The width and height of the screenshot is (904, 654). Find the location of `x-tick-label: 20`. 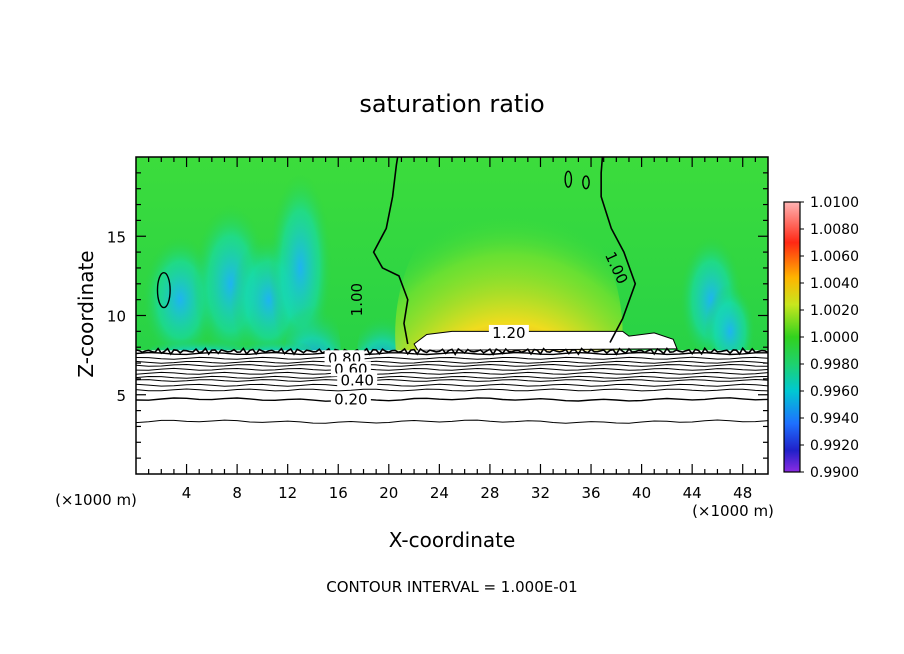

x-tick-label: 20 is located at coordinates (388, 493).